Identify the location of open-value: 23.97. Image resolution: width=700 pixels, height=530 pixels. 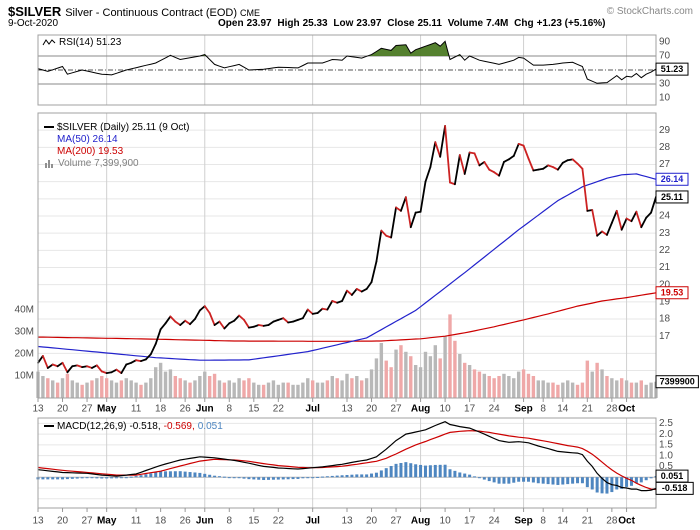
(259, 23).